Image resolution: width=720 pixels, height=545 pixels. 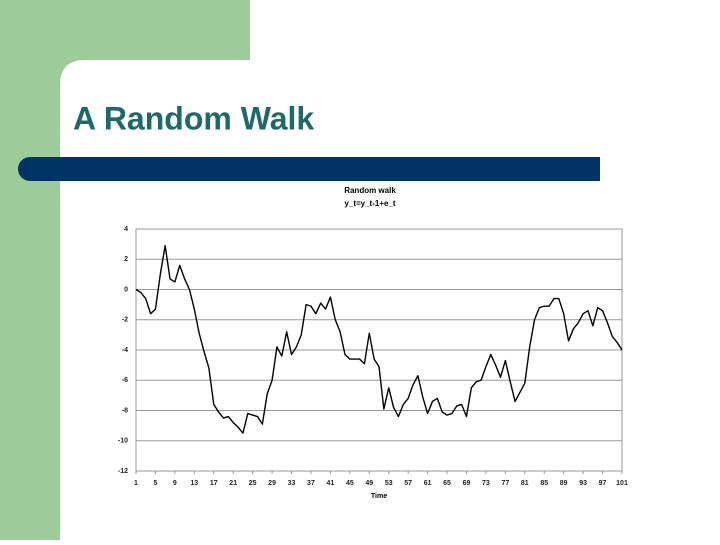 What do you see at coordinates (123, 441) in the screenshot?
I see `y-tick-label: -10` at bounding box center [123, 441].